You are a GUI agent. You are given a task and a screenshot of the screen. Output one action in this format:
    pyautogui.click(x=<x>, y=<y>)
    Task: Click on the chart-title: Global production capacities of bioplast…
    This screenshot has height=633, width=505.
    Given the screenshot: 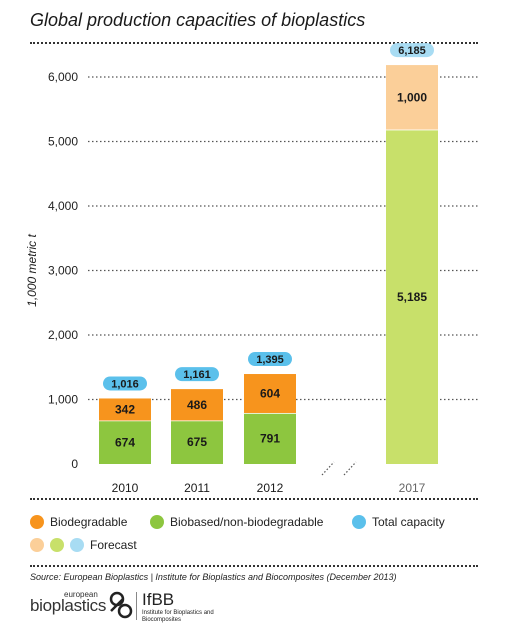 What is the action you would take?
    pyautogui.click(x=198, y=20)
    